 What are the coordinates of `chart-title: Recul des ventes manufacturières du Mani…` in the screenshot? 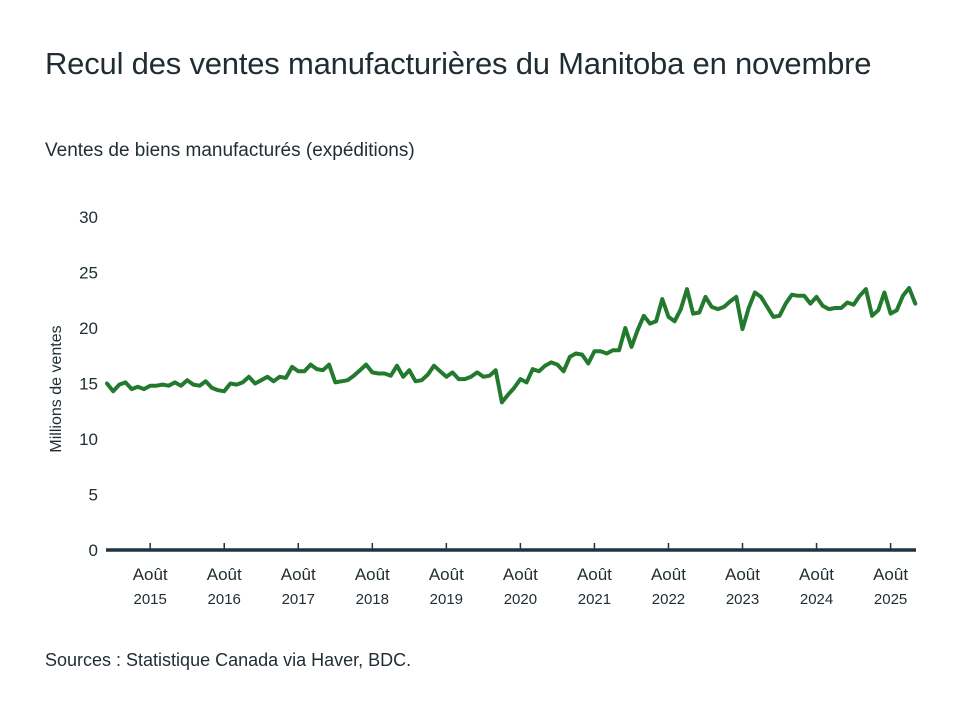 It's located at (458, 63).